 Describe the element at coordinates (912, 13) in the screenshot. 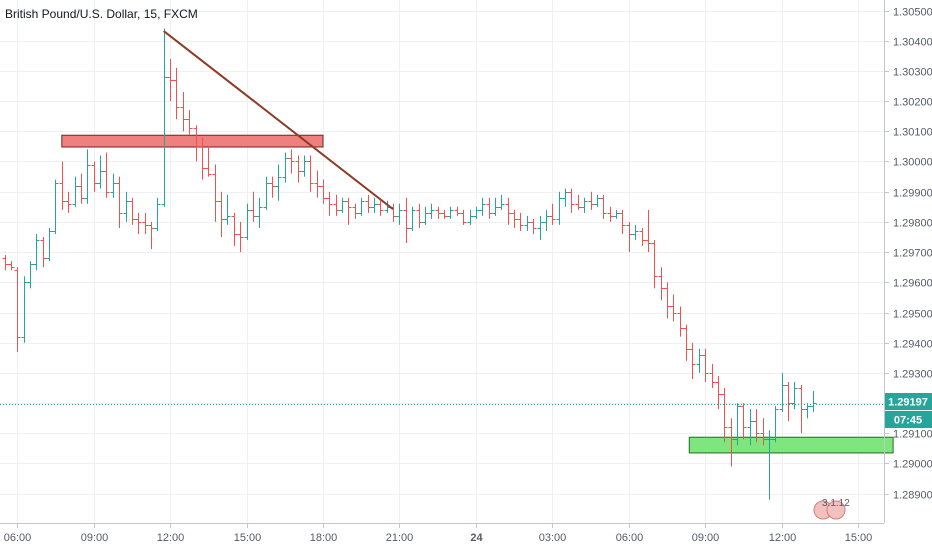

I see `y-tick-label: 1.30500` at that location.